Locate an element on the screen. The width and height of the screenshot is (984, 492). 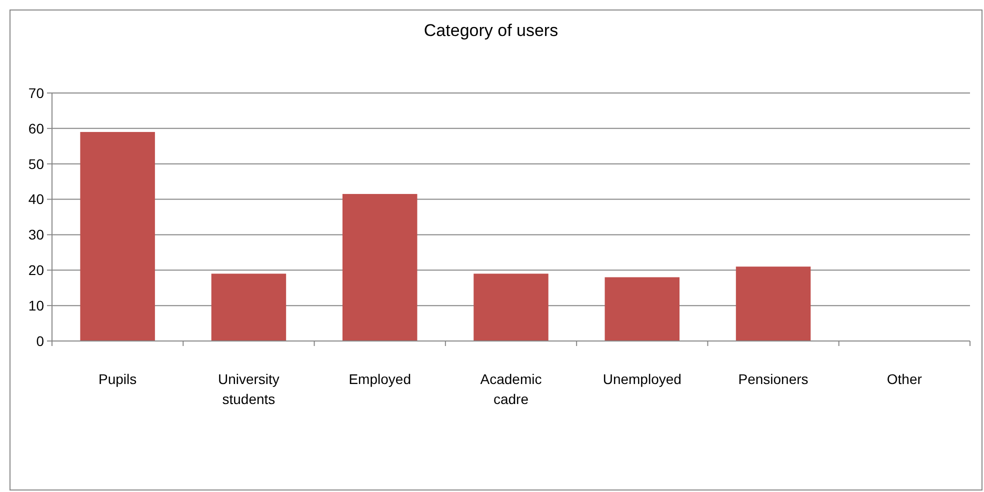
y-tick-label: 0 is located at coordinates (40, 340).